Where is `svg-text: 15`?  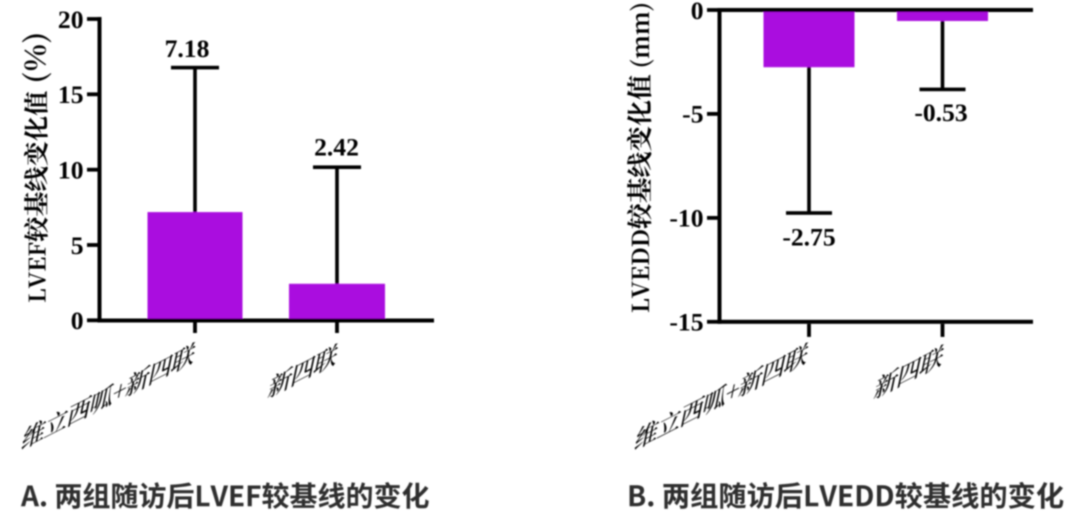 svg-text: 15 is located at coordinates (71, 94).